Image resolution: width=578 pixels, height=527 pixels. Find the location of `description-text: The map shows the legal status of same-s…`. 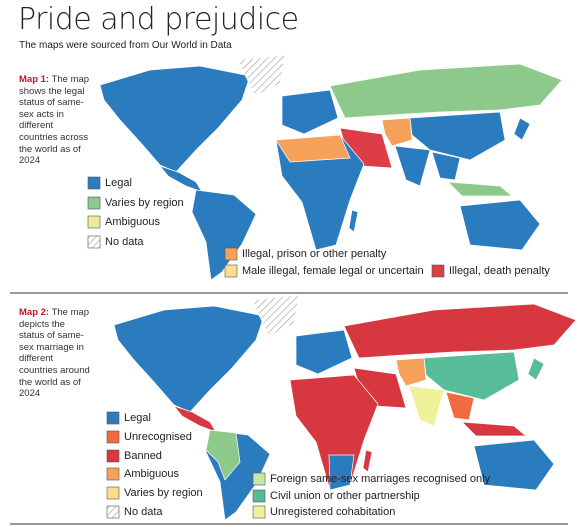

description-text: The map shows the legal status of same-s… is located at coordinates (54, 120).